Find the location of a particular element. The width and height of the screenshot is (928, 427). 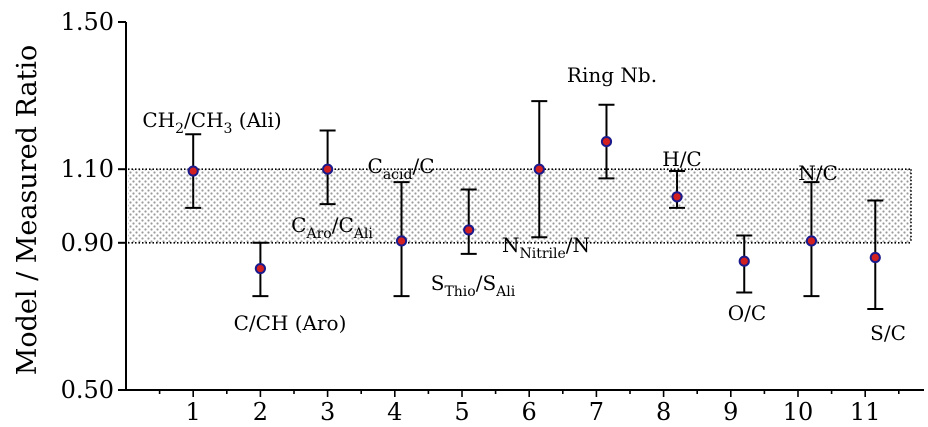

y-tick-label: 1.50 is located at coordinates (87, 22).